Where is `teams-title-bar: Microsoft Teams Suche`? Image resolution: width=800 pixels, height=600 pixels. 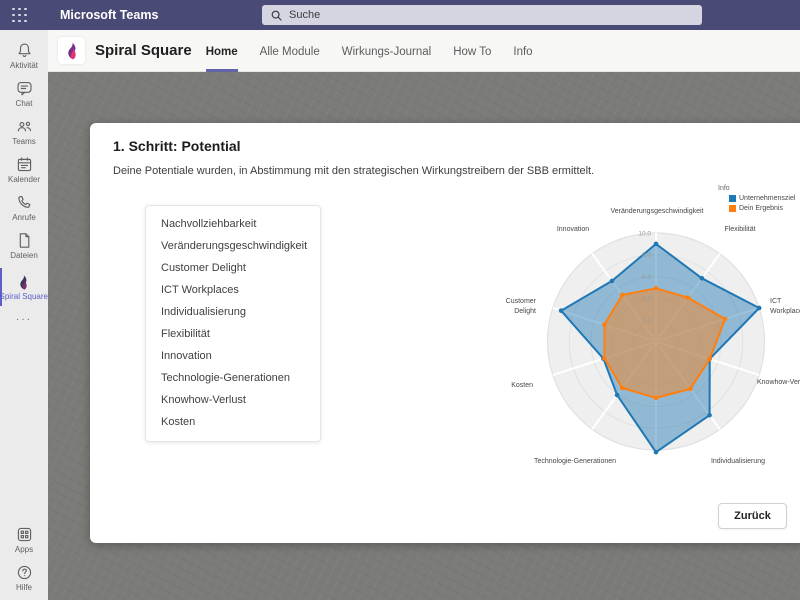 teams-title-bar: Microsoft Teams Suche is located at coordinates (400, 15).